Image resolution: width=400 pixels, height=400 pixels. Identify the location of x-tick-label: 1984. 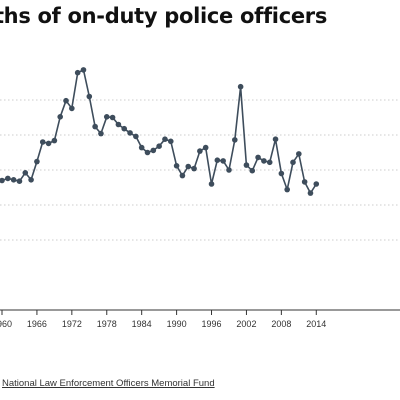
(142, 324).